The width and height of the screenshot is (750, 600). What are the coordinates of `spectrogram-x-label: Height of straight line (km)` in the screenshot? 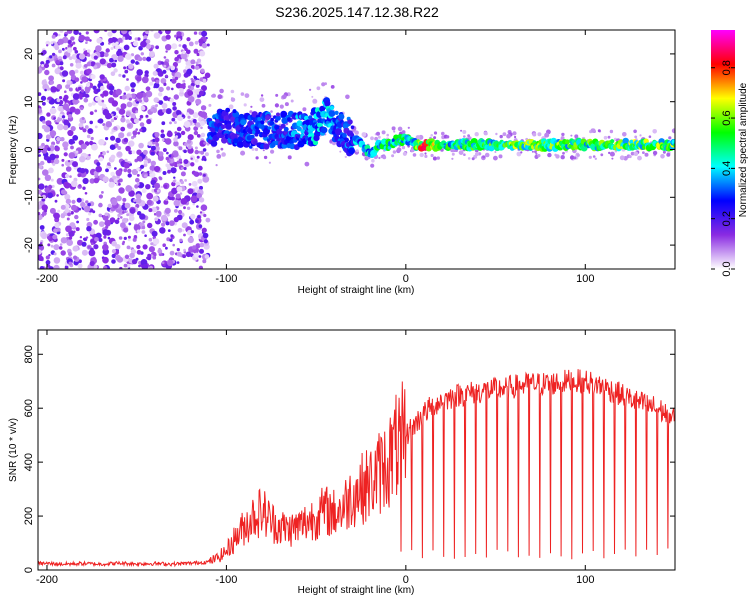 It's located at (356, 290).